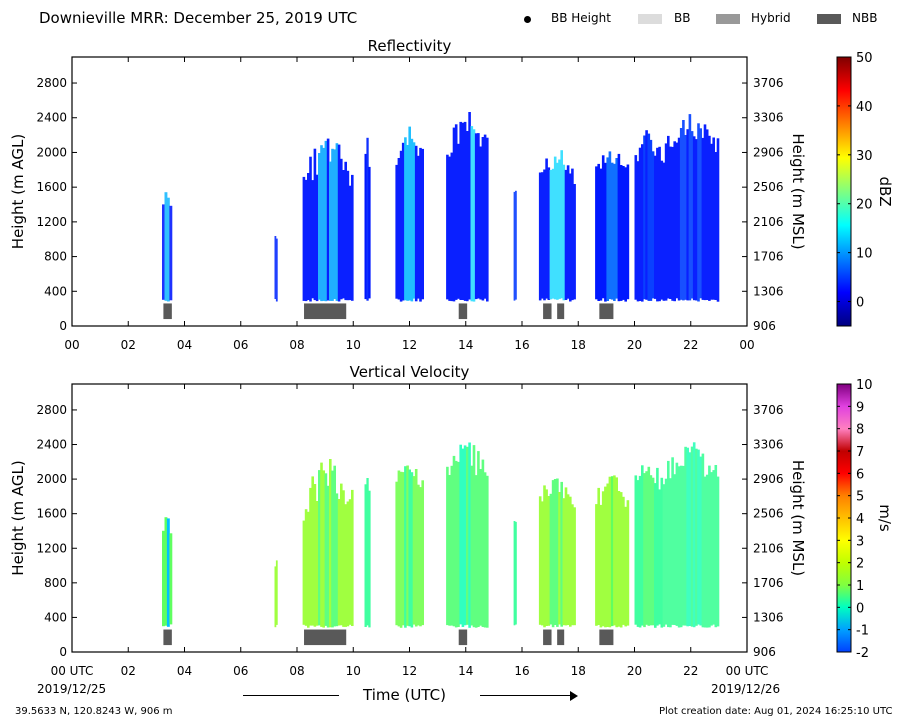  I want to click on colorbar-tick-label: 6, so click(860, 474).